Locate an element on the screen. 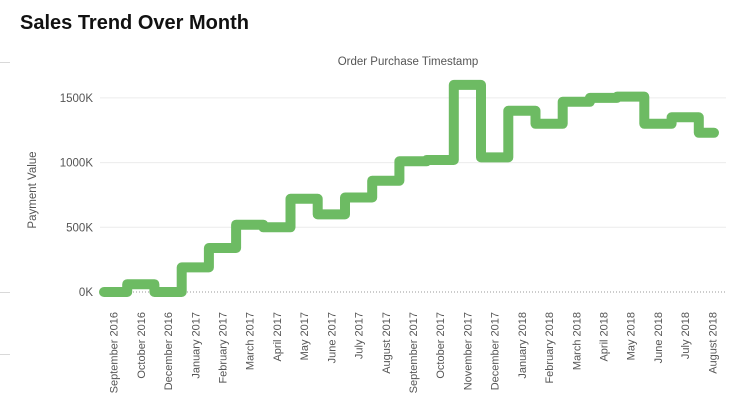  x-tick-label: September 2016 is located at coordinates (115, 352).